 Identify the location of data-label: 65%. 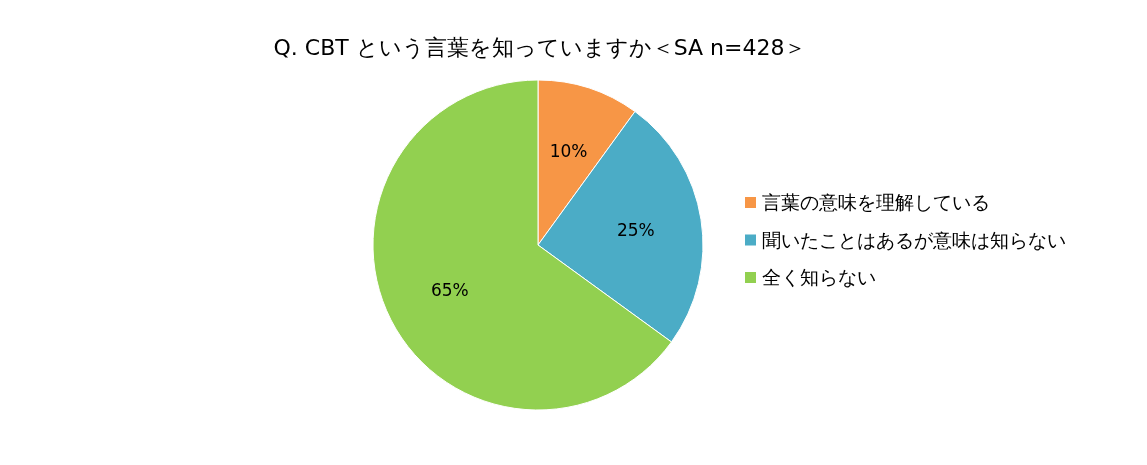
(449, 289).